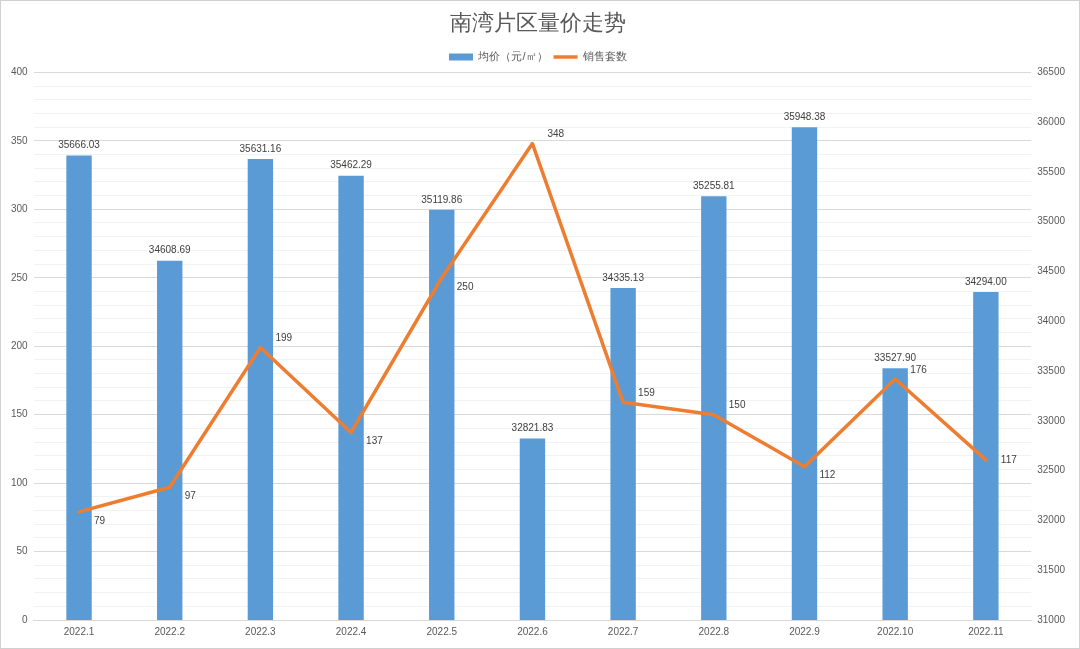  I want to click on data-label: 34608.69, so click(169, 250).